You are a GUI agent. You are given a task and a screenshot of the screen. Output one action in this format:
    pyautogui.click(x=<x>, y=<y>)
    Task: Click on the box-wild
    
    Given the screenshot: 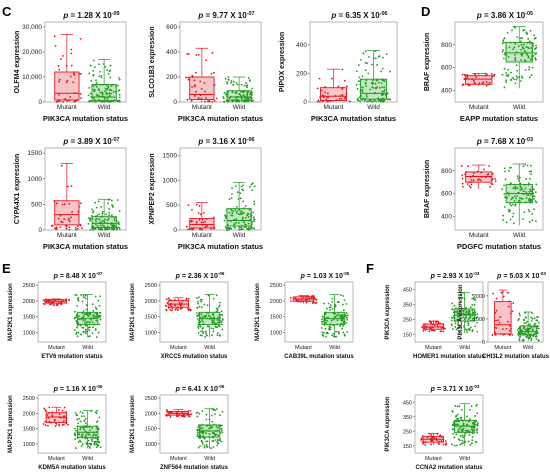 What is the action you would take?
    pyautogui.click(x=519, y=57)
    